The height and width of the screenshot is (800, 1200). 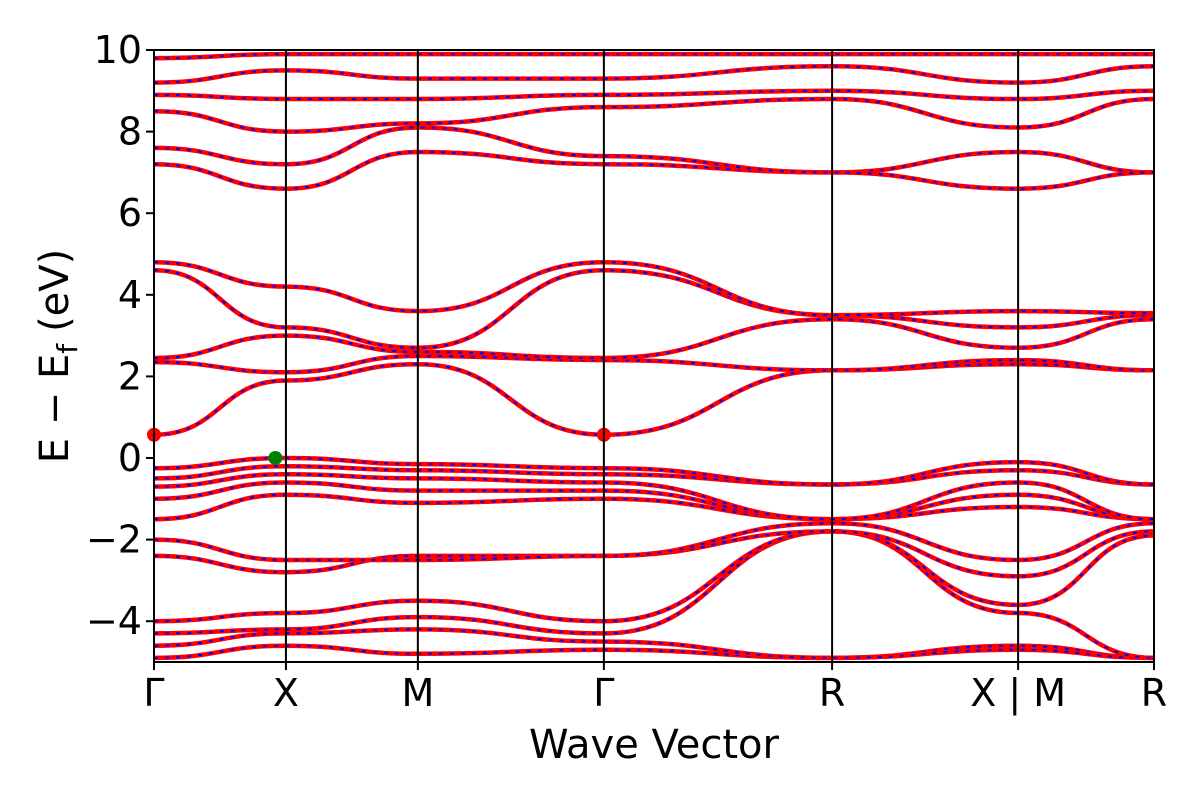 What do you see at coordinates (130, 295) in the screenshot?
I see `y-tick-label: 4` at bounding box center [130, 295].